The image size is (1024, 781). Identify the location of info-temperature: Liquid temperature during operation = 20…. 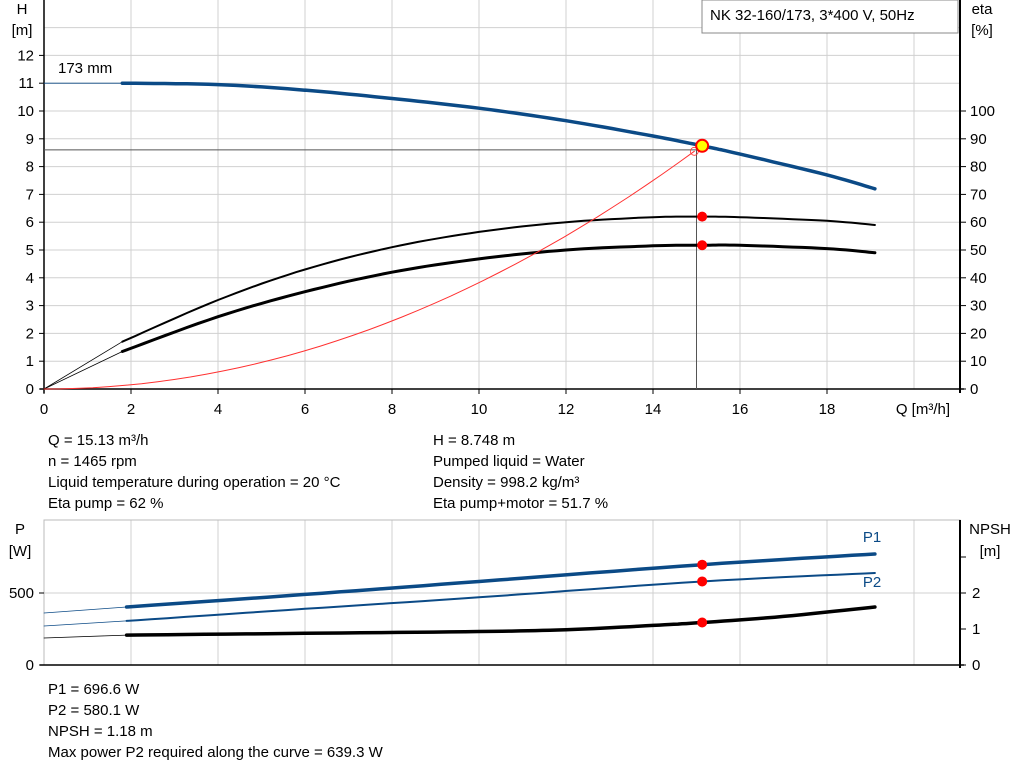
(194, 482).